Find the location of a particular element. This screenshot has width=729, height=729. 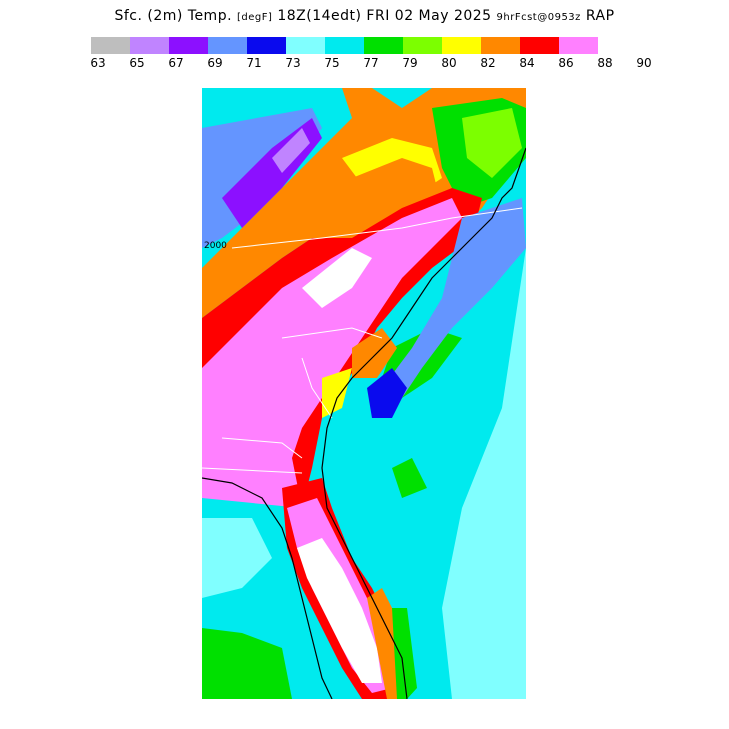

legend-label-77: 77 is located at coordinates (371, 63).